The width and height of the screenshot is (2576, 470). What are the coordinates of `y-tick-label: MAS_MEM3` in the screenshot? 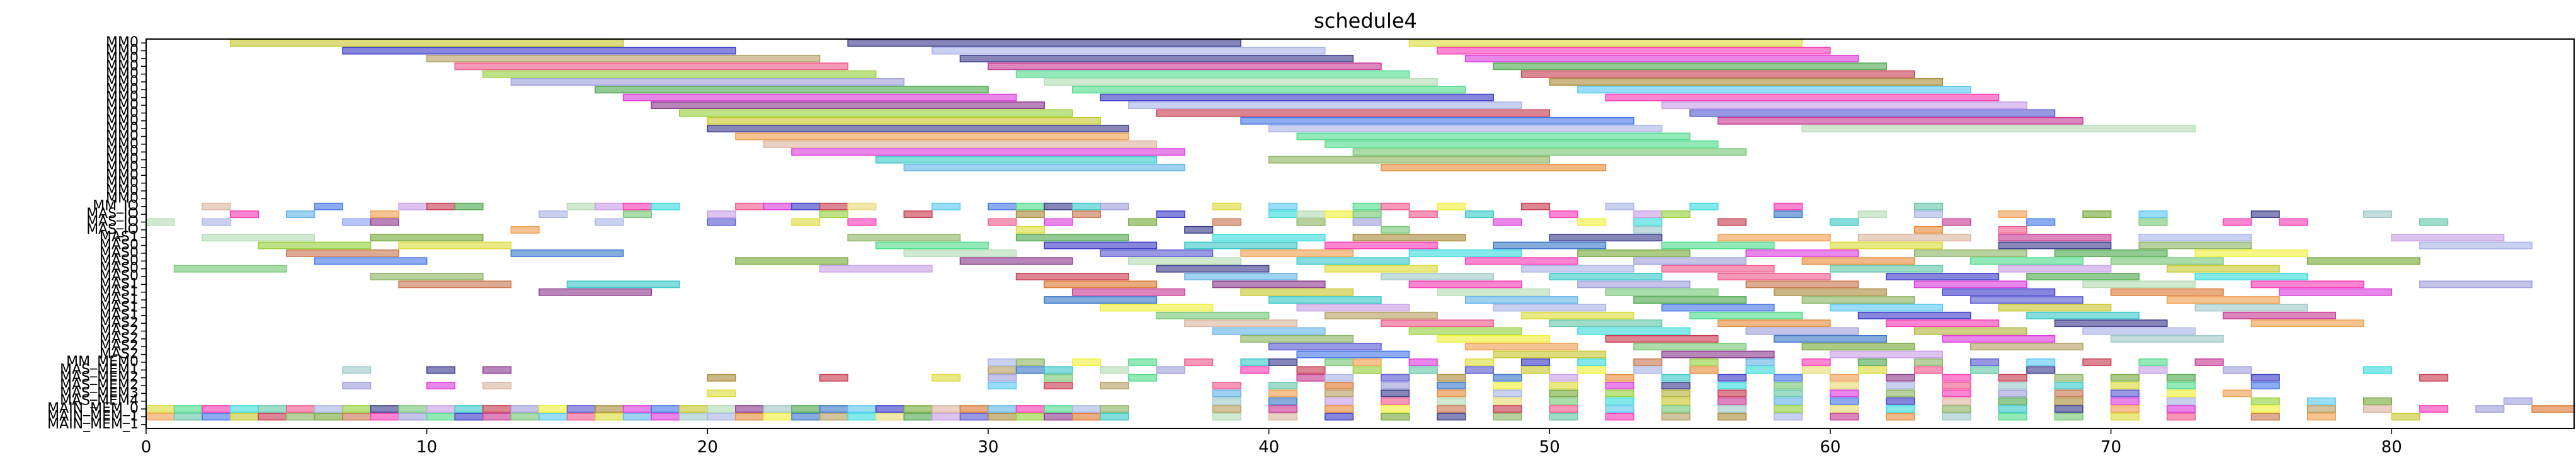 It's located at (99, 393).